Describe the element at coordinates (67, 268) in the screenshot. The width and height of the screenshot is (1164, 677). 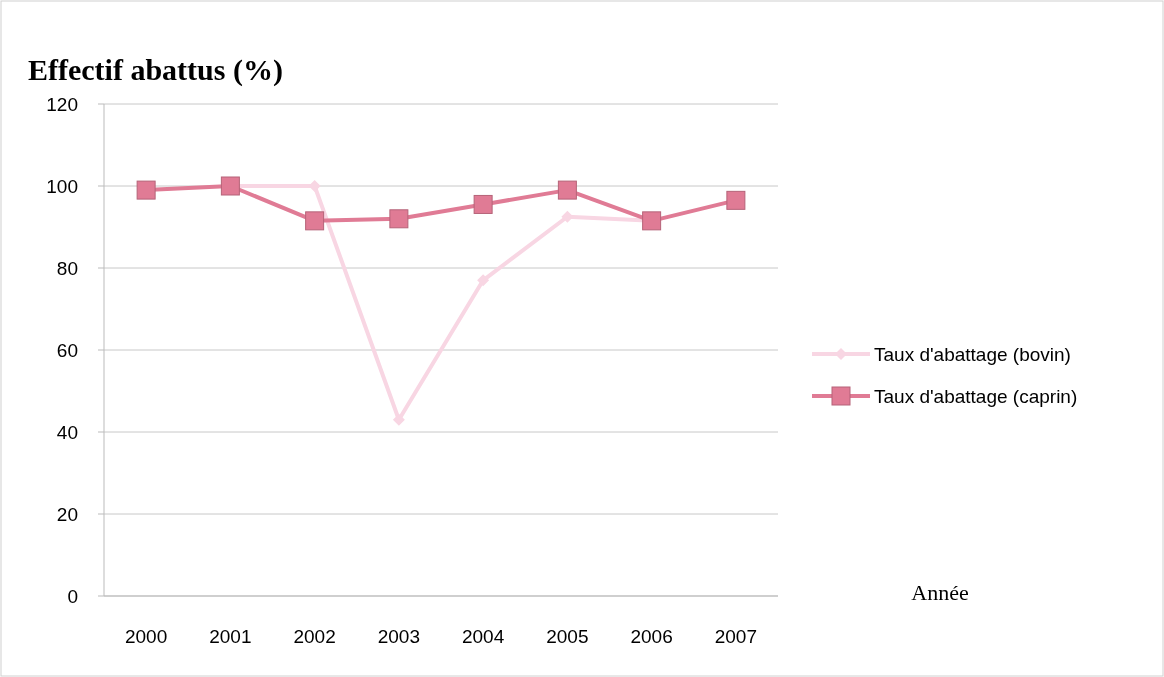
I see `y-tick-label: 80` at that location.